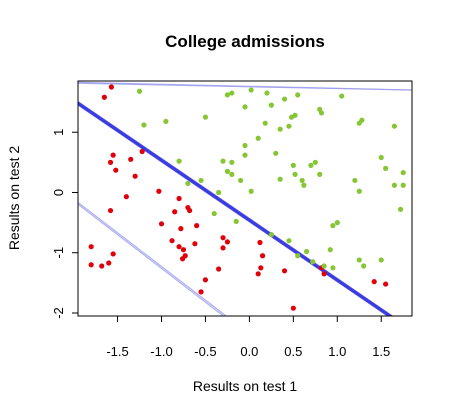 Image resolution: width=453 pixels, height=416 pixels. What do you see at coordinates (381, 351) in the screenshot?
I see `x-tick-label-6: 1.5` at bounding box center [381, 351].